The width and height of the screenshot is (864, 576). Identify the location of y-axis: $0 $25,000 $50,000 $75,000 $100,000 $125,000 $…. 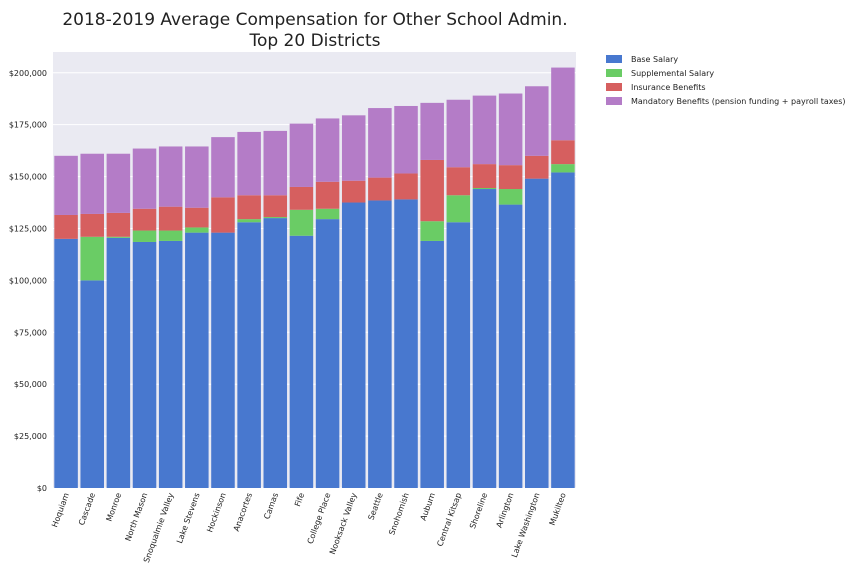
(28, 281).